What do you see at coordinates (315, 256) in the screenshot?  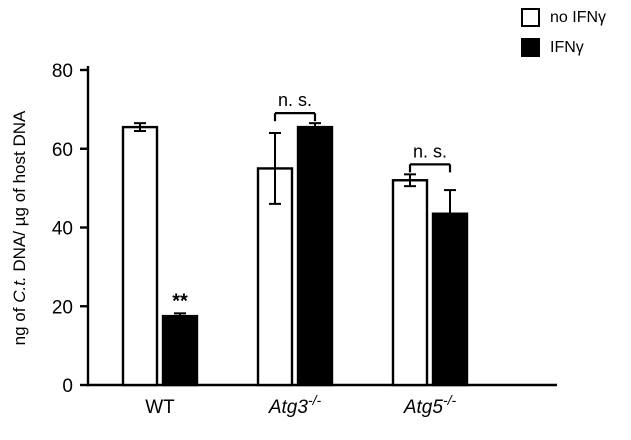 I see `bar-atg3-series1` at bounding box center [315, 256].